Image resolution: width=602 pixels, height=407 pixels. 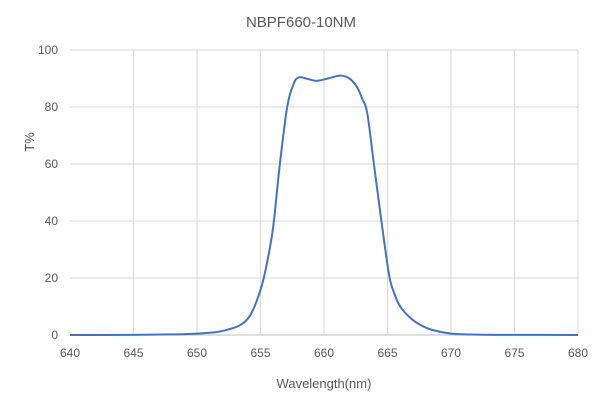 I want to click on x-tick-label: 660, so click(x=324, y=353).